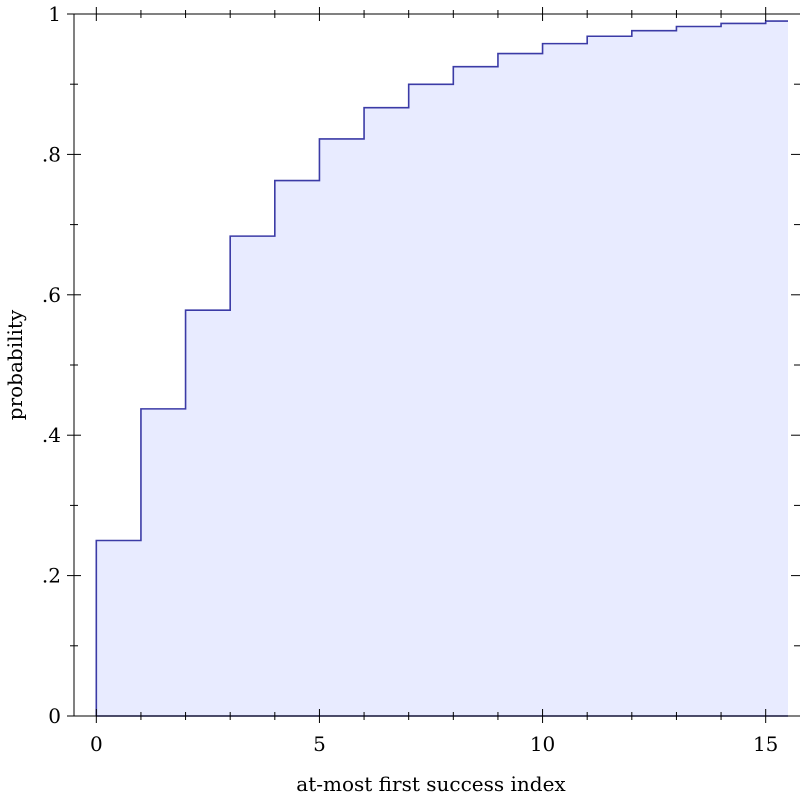 This screenshot has width=800, height=804. Describe the element at coordinates (51, 295) in the screenshot. I see `y-tick-label: .6` at that location.